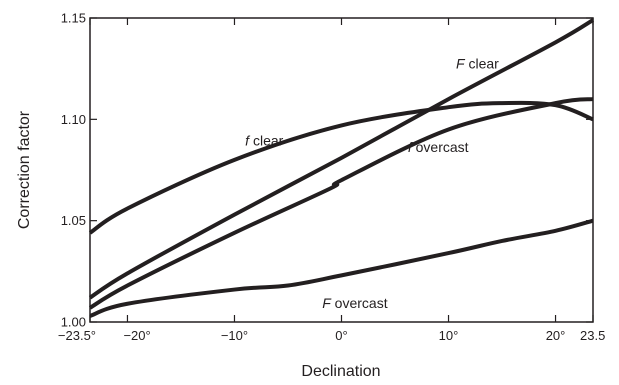 The width and height of the screenshot is (619, 385). I want to click on series-label-F-clear: F clear, so click(477, 64).